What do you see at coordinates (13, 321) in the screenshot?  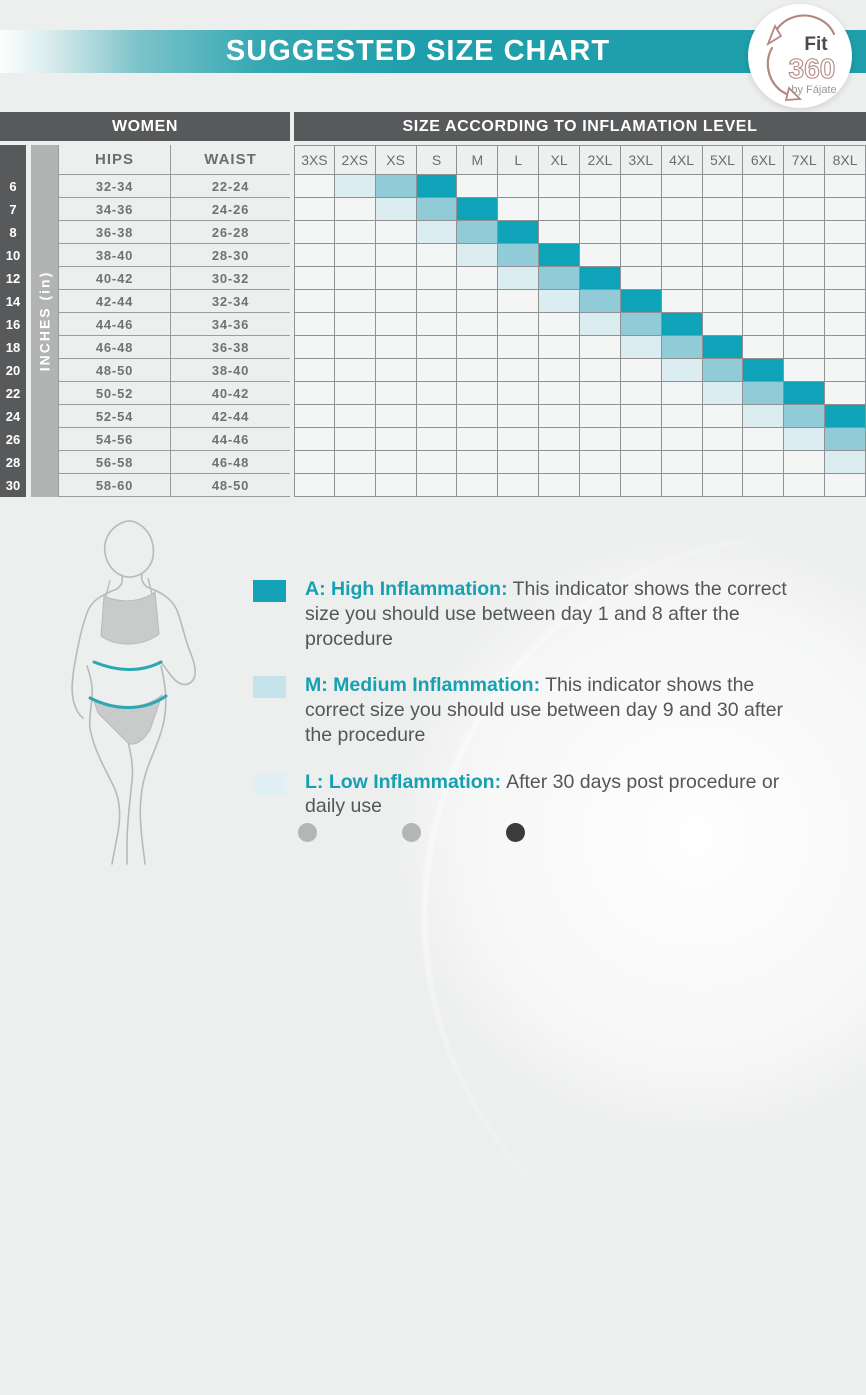 I see `inches-number-column` at bounding box center [13, 321].